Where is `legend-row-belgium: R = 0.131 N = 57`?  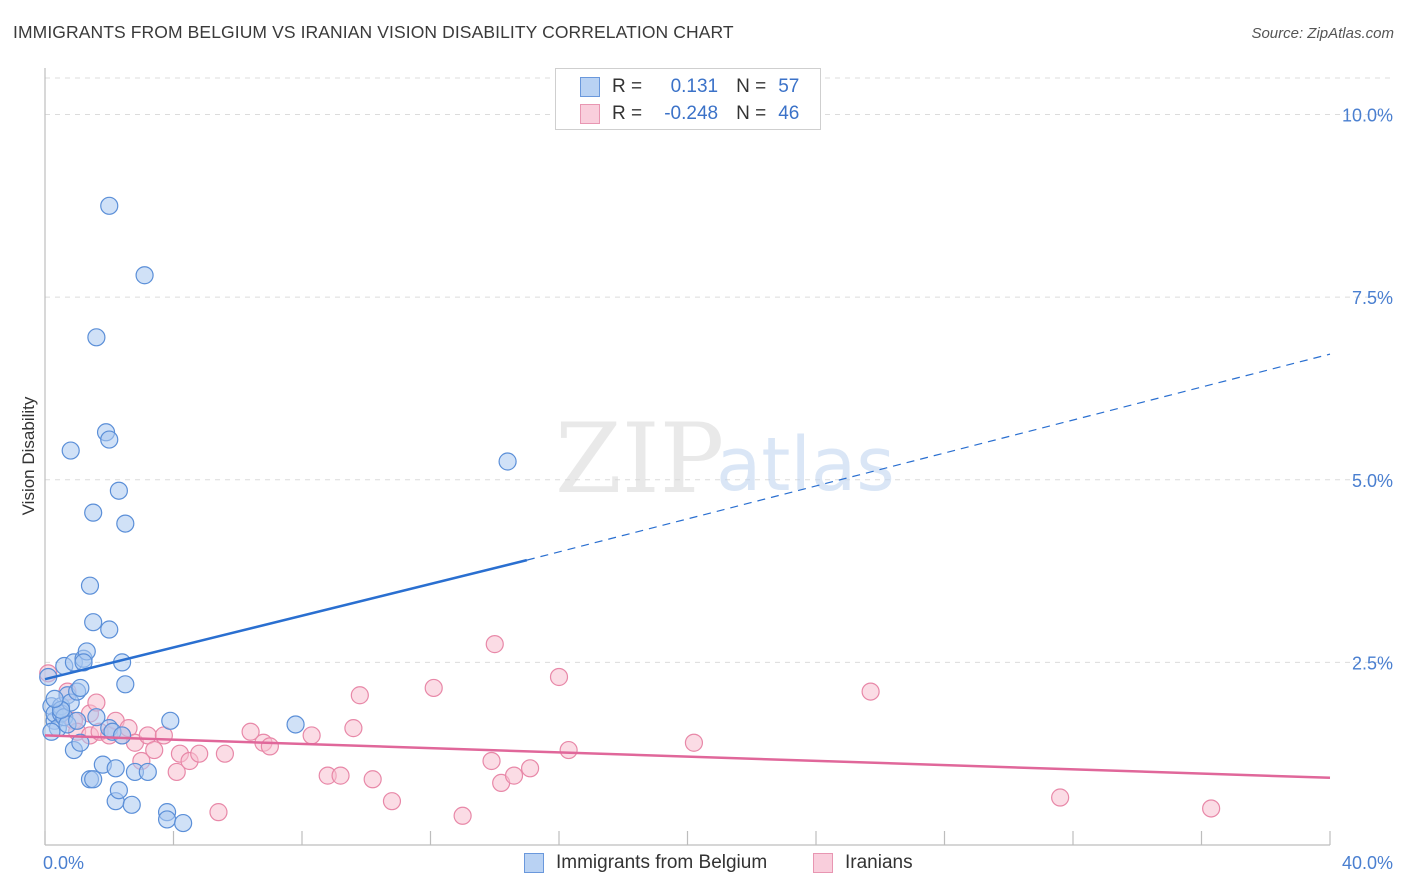 legend-row-belgium: R = 0.131 N = 57 is located at coordinates (689, 87).